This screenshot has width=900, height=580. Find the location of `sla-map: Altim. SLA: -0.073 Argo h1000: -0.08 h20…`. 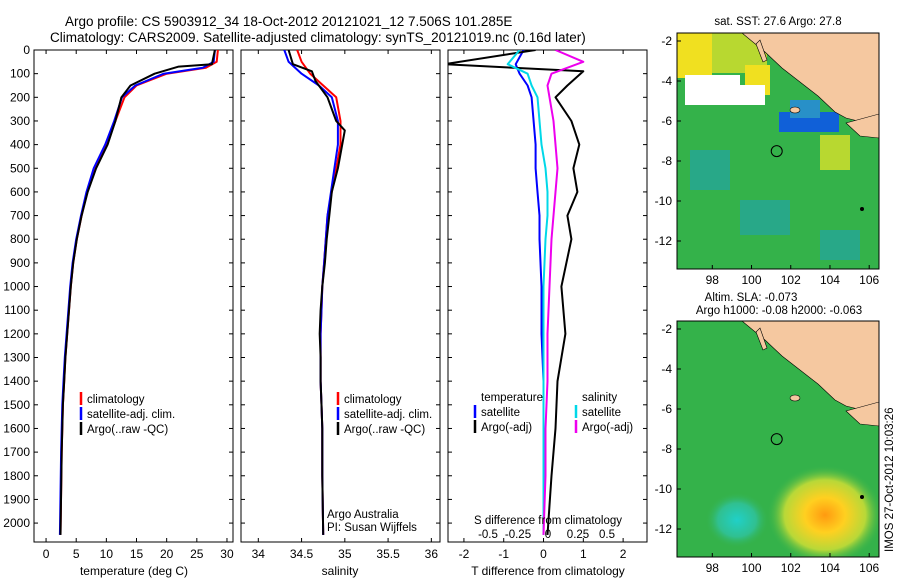

sla-map: Altim. SLA: -0.073 Argo h1000: -0.08 h20… is located at coordinates (767, 433).